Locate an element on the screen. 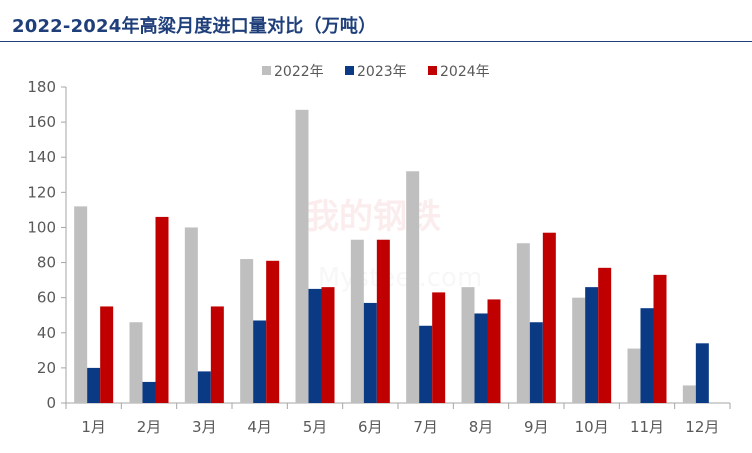 This screenshot has width=752, height=453. bar-2023年-7月 is located at coordinates (426, 364).